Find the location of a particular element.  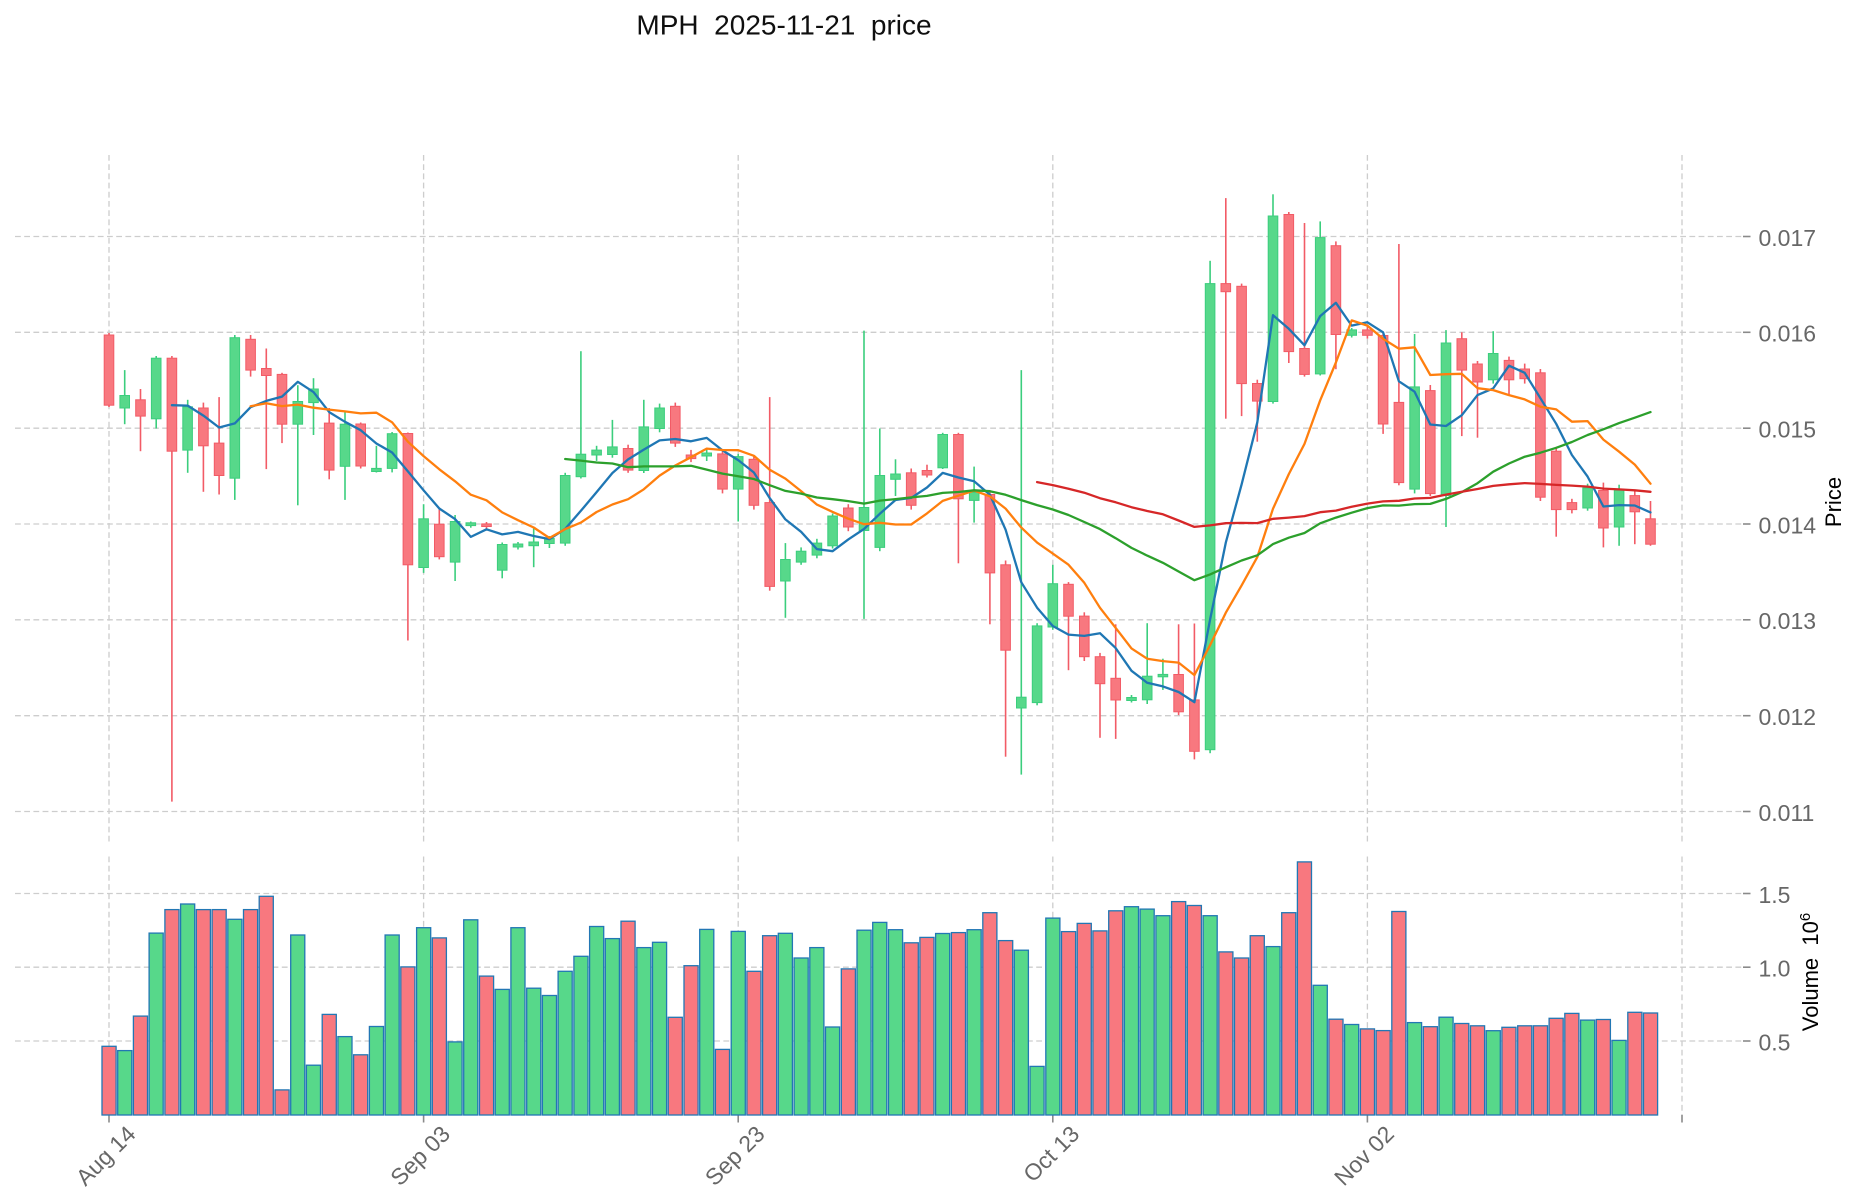

svg-text: 0.017 is located at coordinates (1788, 238).